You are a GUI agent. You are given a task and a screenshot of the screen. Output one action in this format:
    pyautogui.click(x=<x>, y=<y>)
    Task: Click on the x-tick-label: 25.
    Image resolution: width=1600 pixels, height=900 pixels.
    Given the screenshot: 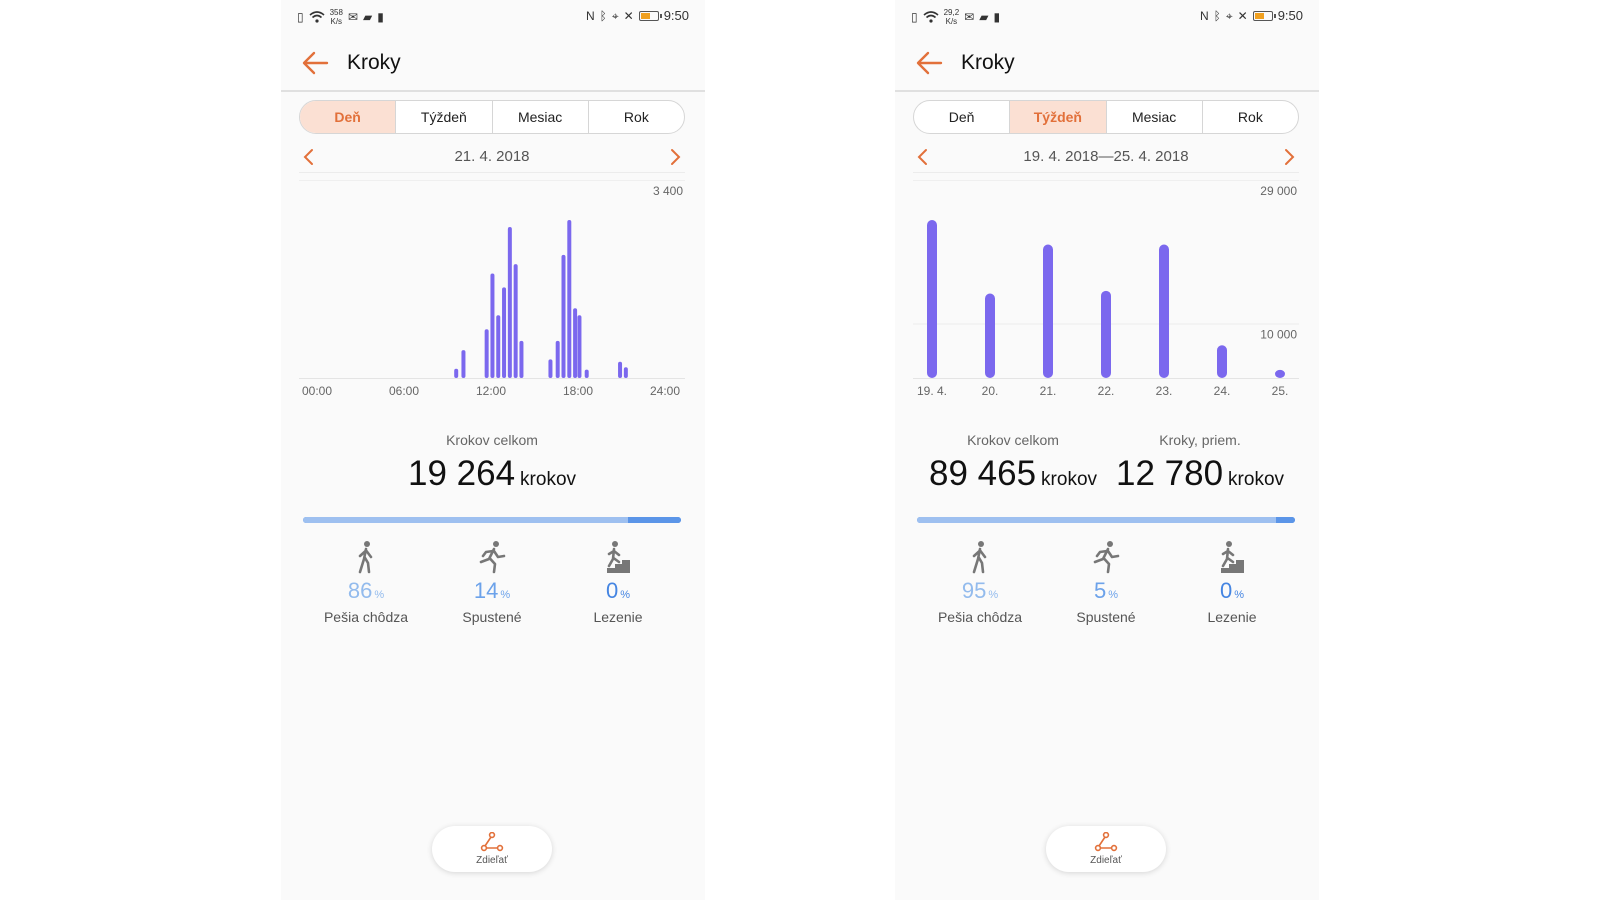 What is the action you would take?
    pyautogui.click(x=1280, y=391)
    